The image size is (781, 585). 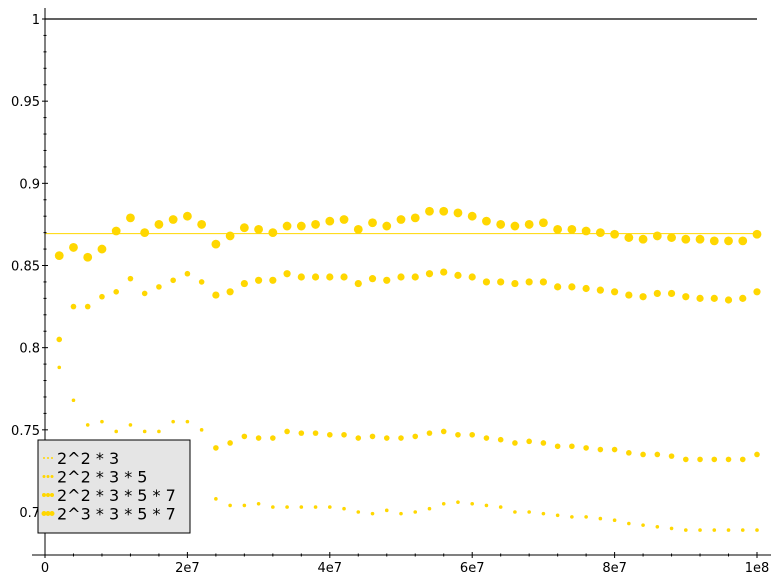 What do you see at coordinates (614, 568) in the screenshot?
I see `x-tick-label: 8e7` at bounding box center [614, 568].